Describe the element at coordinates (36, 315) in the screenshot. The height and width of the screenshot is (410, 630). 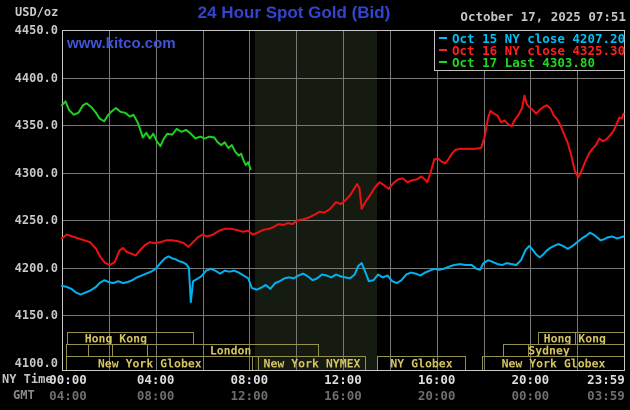
I see `y-tick-label: 4150.0` at that location.